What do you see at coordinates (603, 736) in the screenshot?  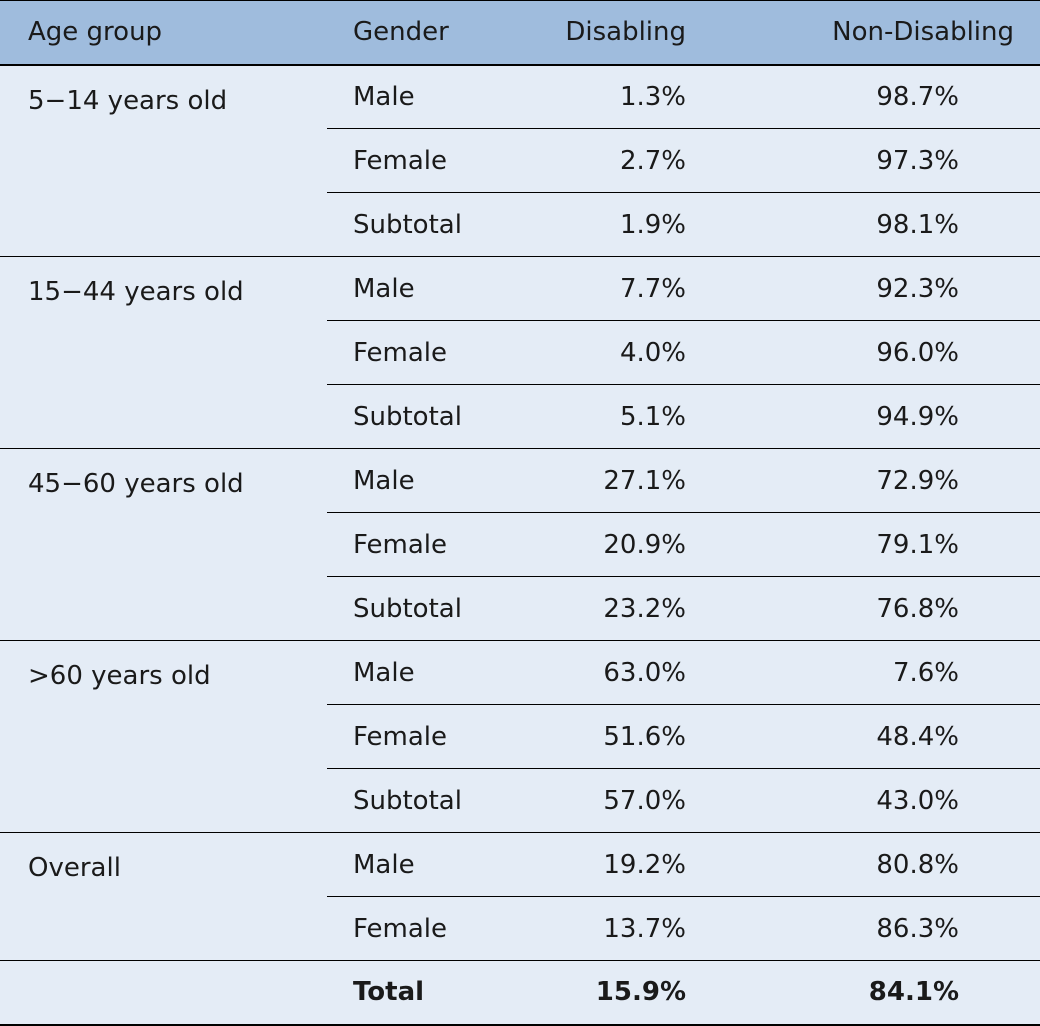 I see `disabling-cell: 51.6%` at bounding box center [603, 736].